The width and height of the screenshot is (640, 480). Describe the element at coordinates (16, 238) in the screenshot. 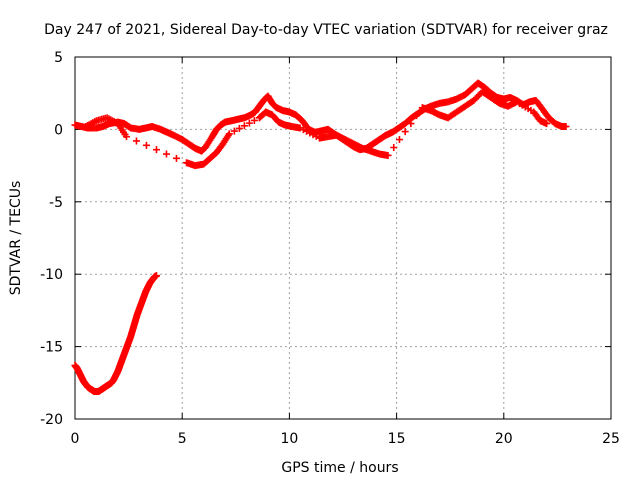

I see `y-axis-label: SDTVAR / TECUs` at that location.